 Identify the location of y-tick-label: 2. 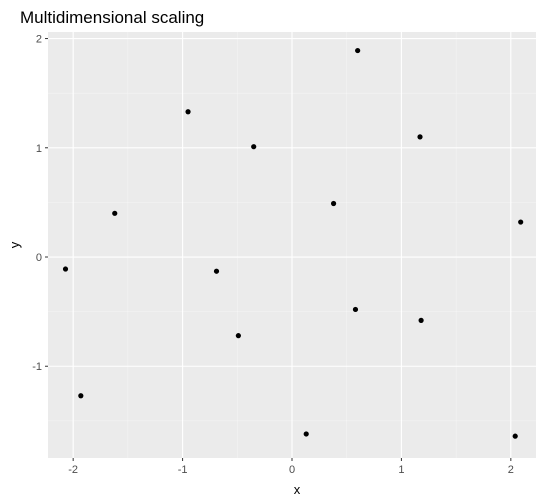
(39, 40).